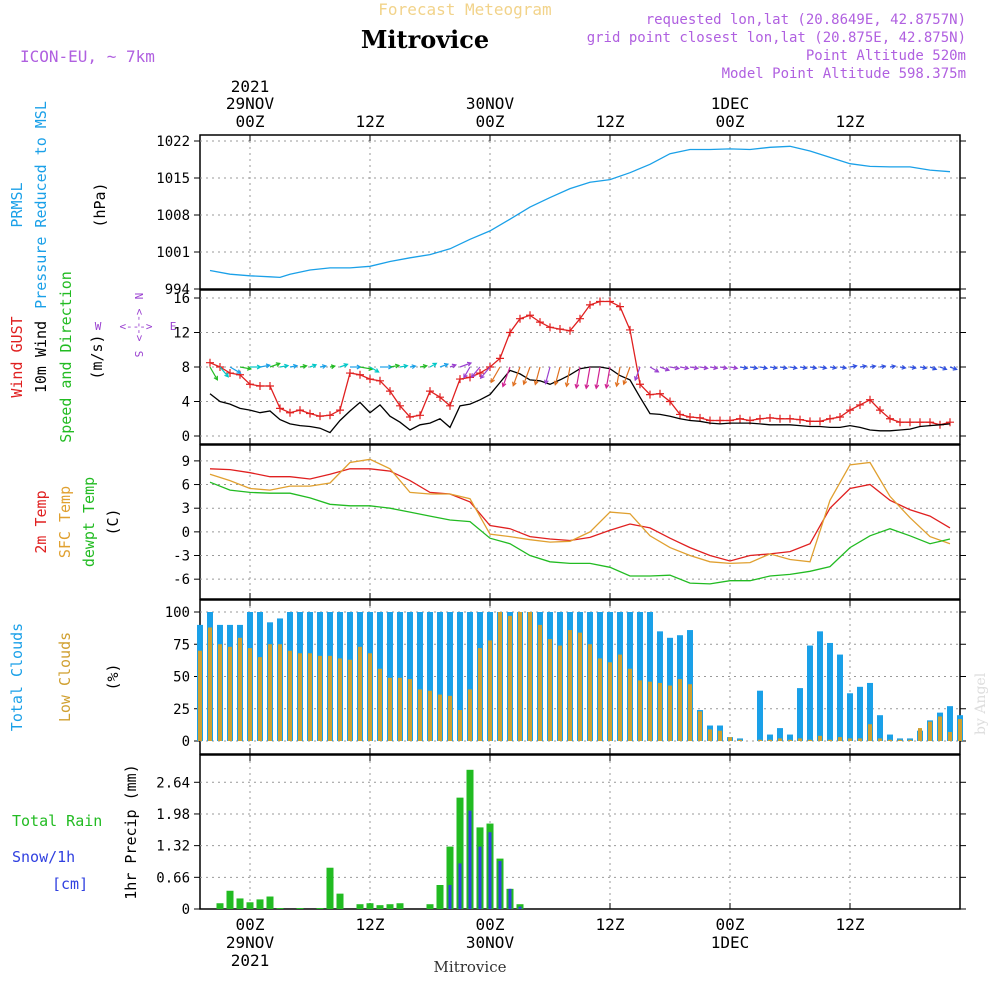  What do you see at coordinates (186, 437) in the screenshot?
I see `y-tick-label: 0` at bounding box center [186, 437].